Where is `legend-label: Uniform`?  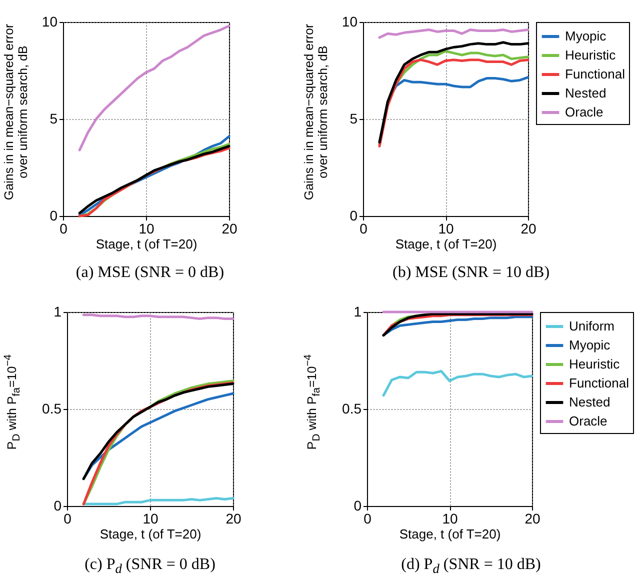
legend-label: Uniform is located at coordinates (592, 326).